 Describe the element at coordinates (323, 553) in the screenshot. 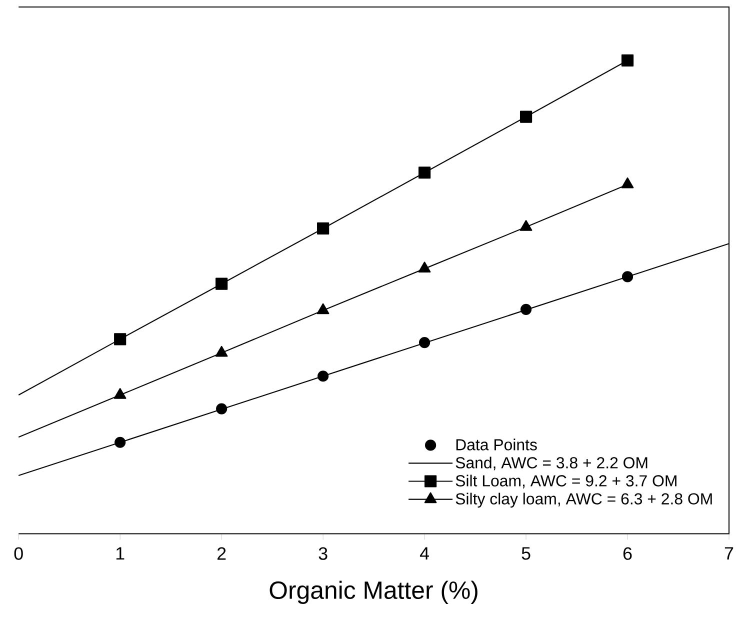

I see `x-tick-label: 3` at that location.